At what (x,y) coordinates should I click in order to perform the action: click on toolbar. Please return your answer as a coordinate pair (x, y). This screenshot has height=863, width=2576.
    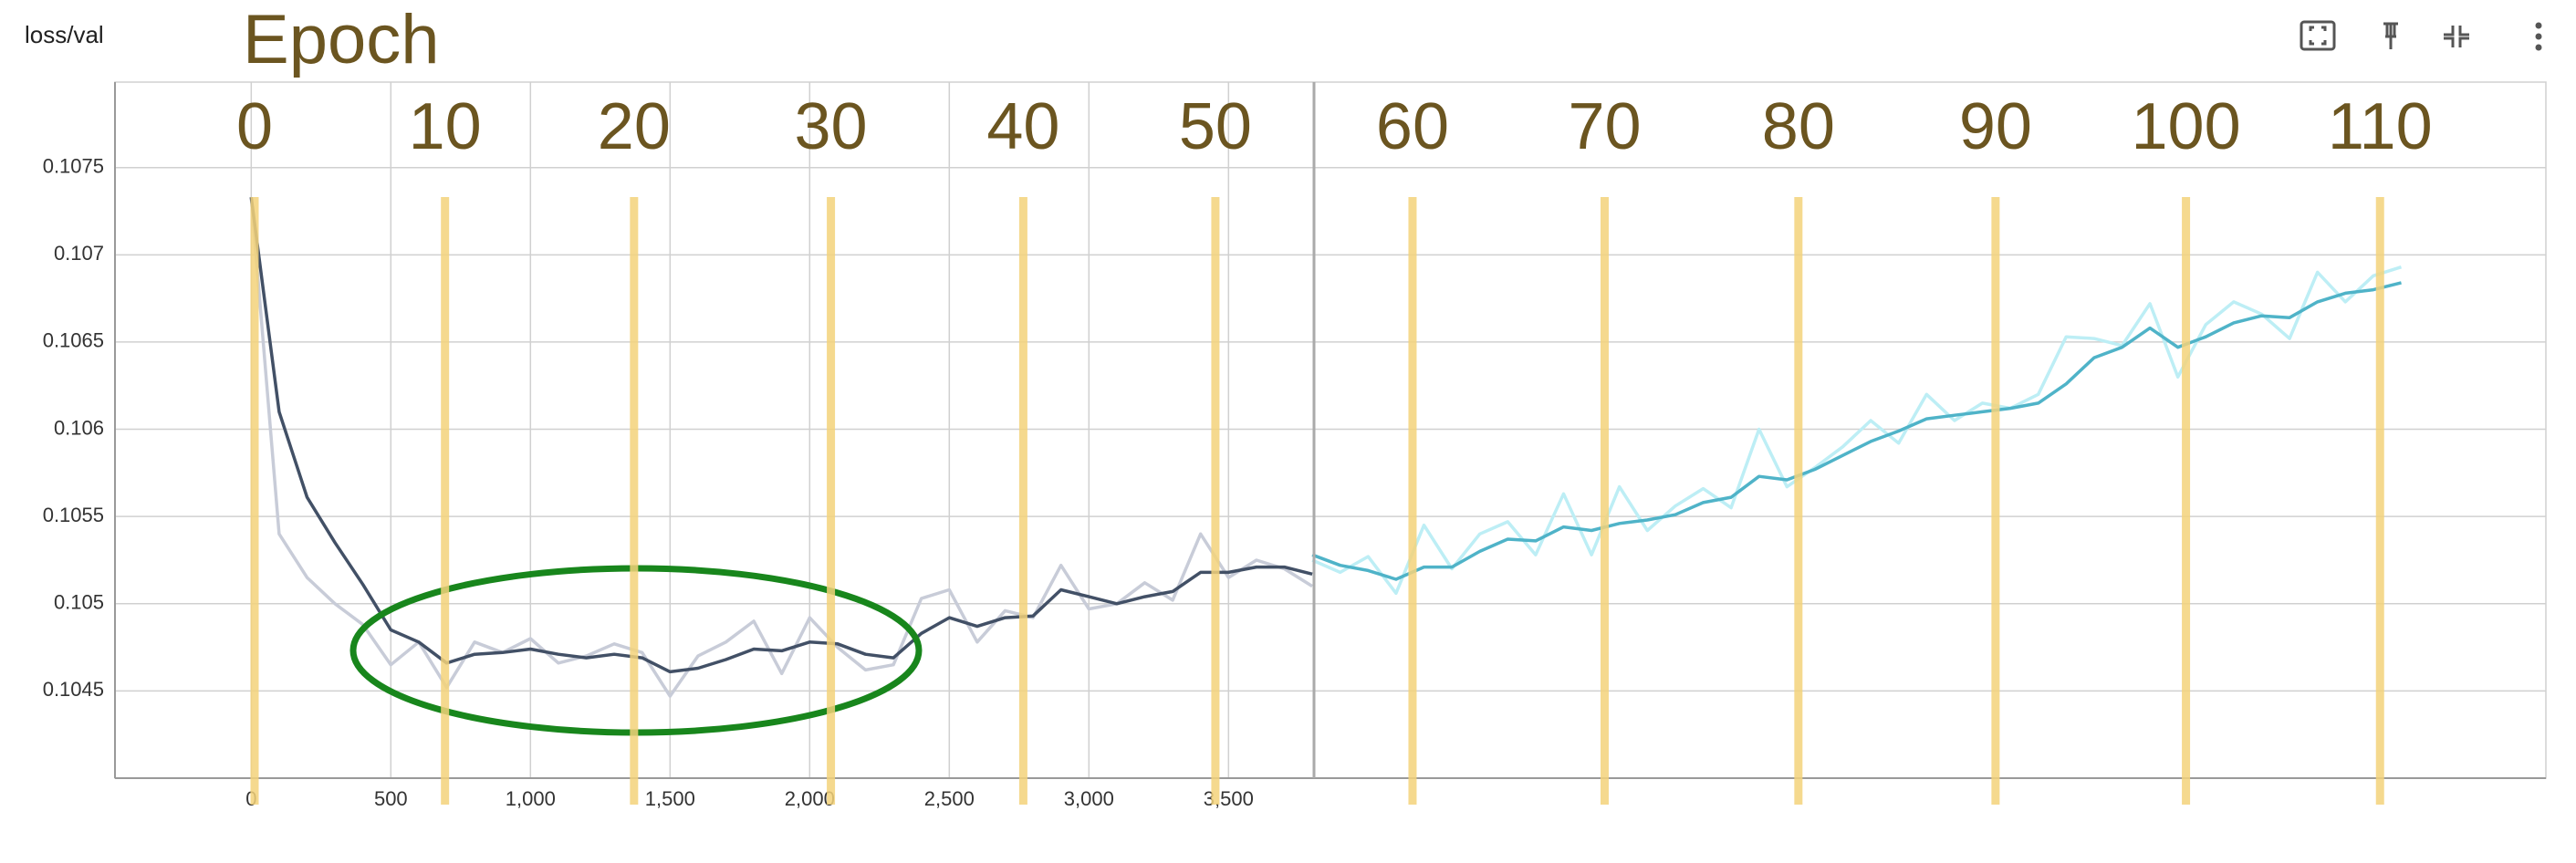
    Looking at the image, I should click on (2421, 36).